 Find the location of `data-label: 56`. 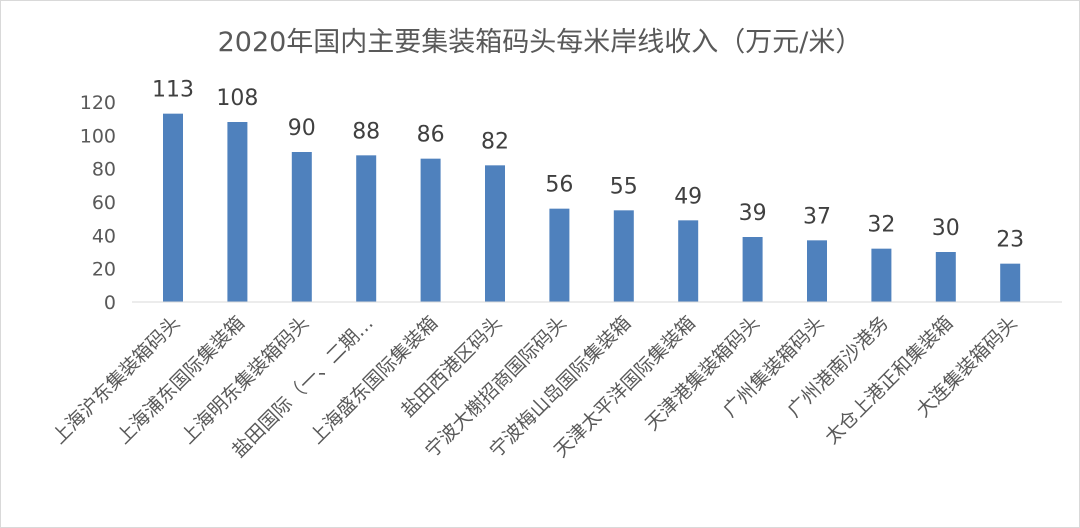

data-label: 56 is located at coordinates (559, 185).